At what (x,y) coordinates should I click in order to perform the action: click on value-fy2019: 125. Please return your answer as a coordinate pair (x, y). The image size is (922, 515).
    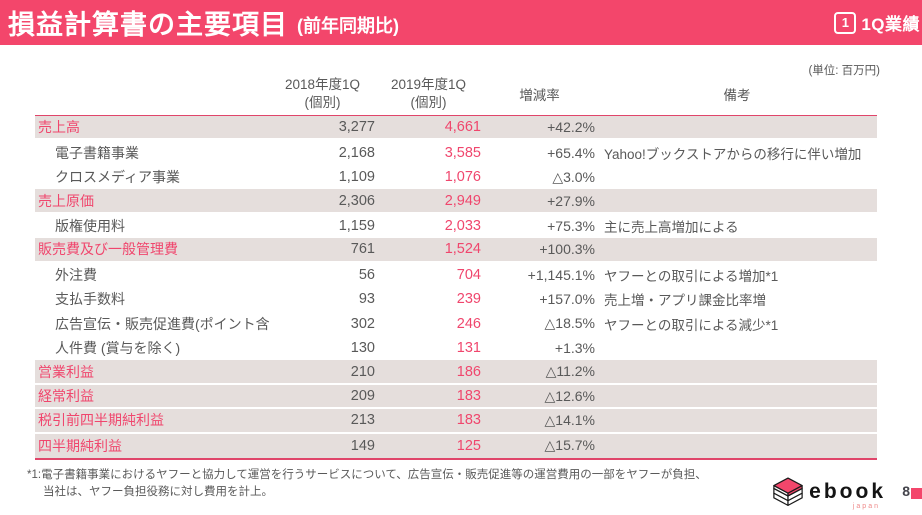
    Looking at the image, I should click on (468, 445).